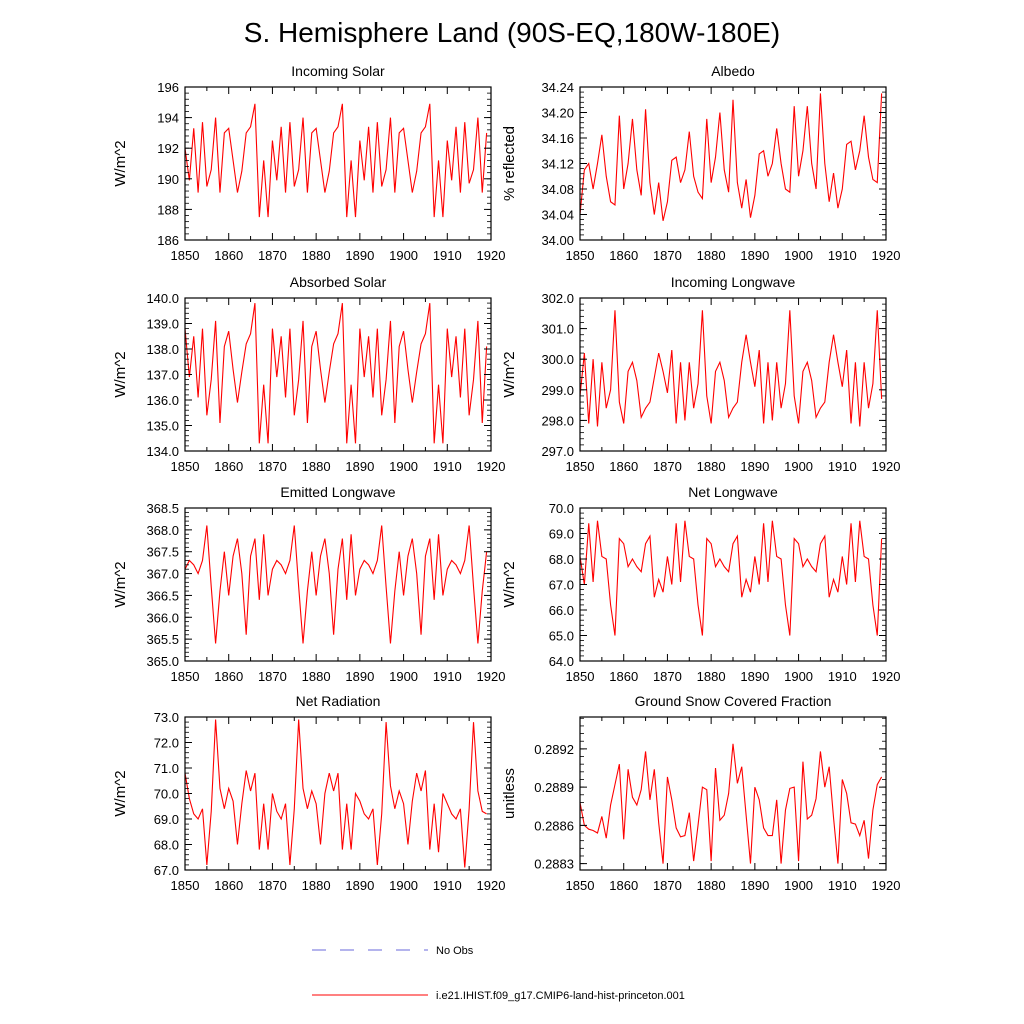  I want to click on y-tick-label: 0.2889, so click(554, 787).